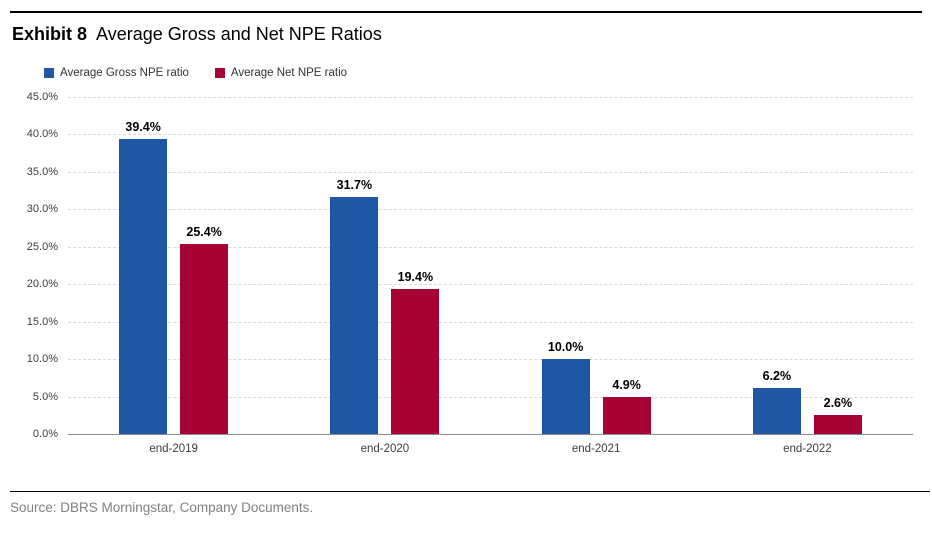 The width and height of the screenshot is (932, 536). Describe the element at coordinates (807, 449) in the screenshot. I see `x-tick-label-end-2022: end-2022` at that location.